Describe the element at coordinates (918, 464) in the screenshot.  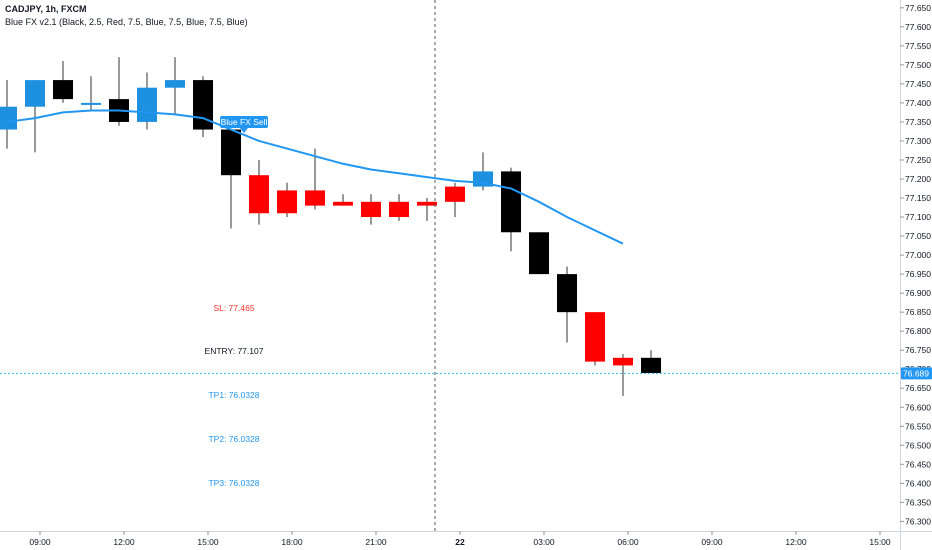
I see `price-tick-label: 76.450` at that location.